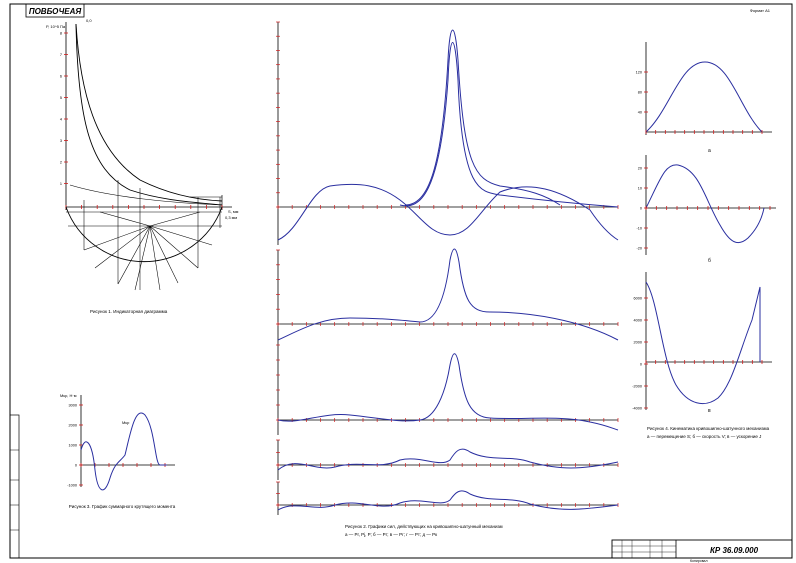 The image size is (796, 563). What do you see at coordinates (14, 486) in the screenshot?
I see `binding-strip` at bounding box center [14, 486].